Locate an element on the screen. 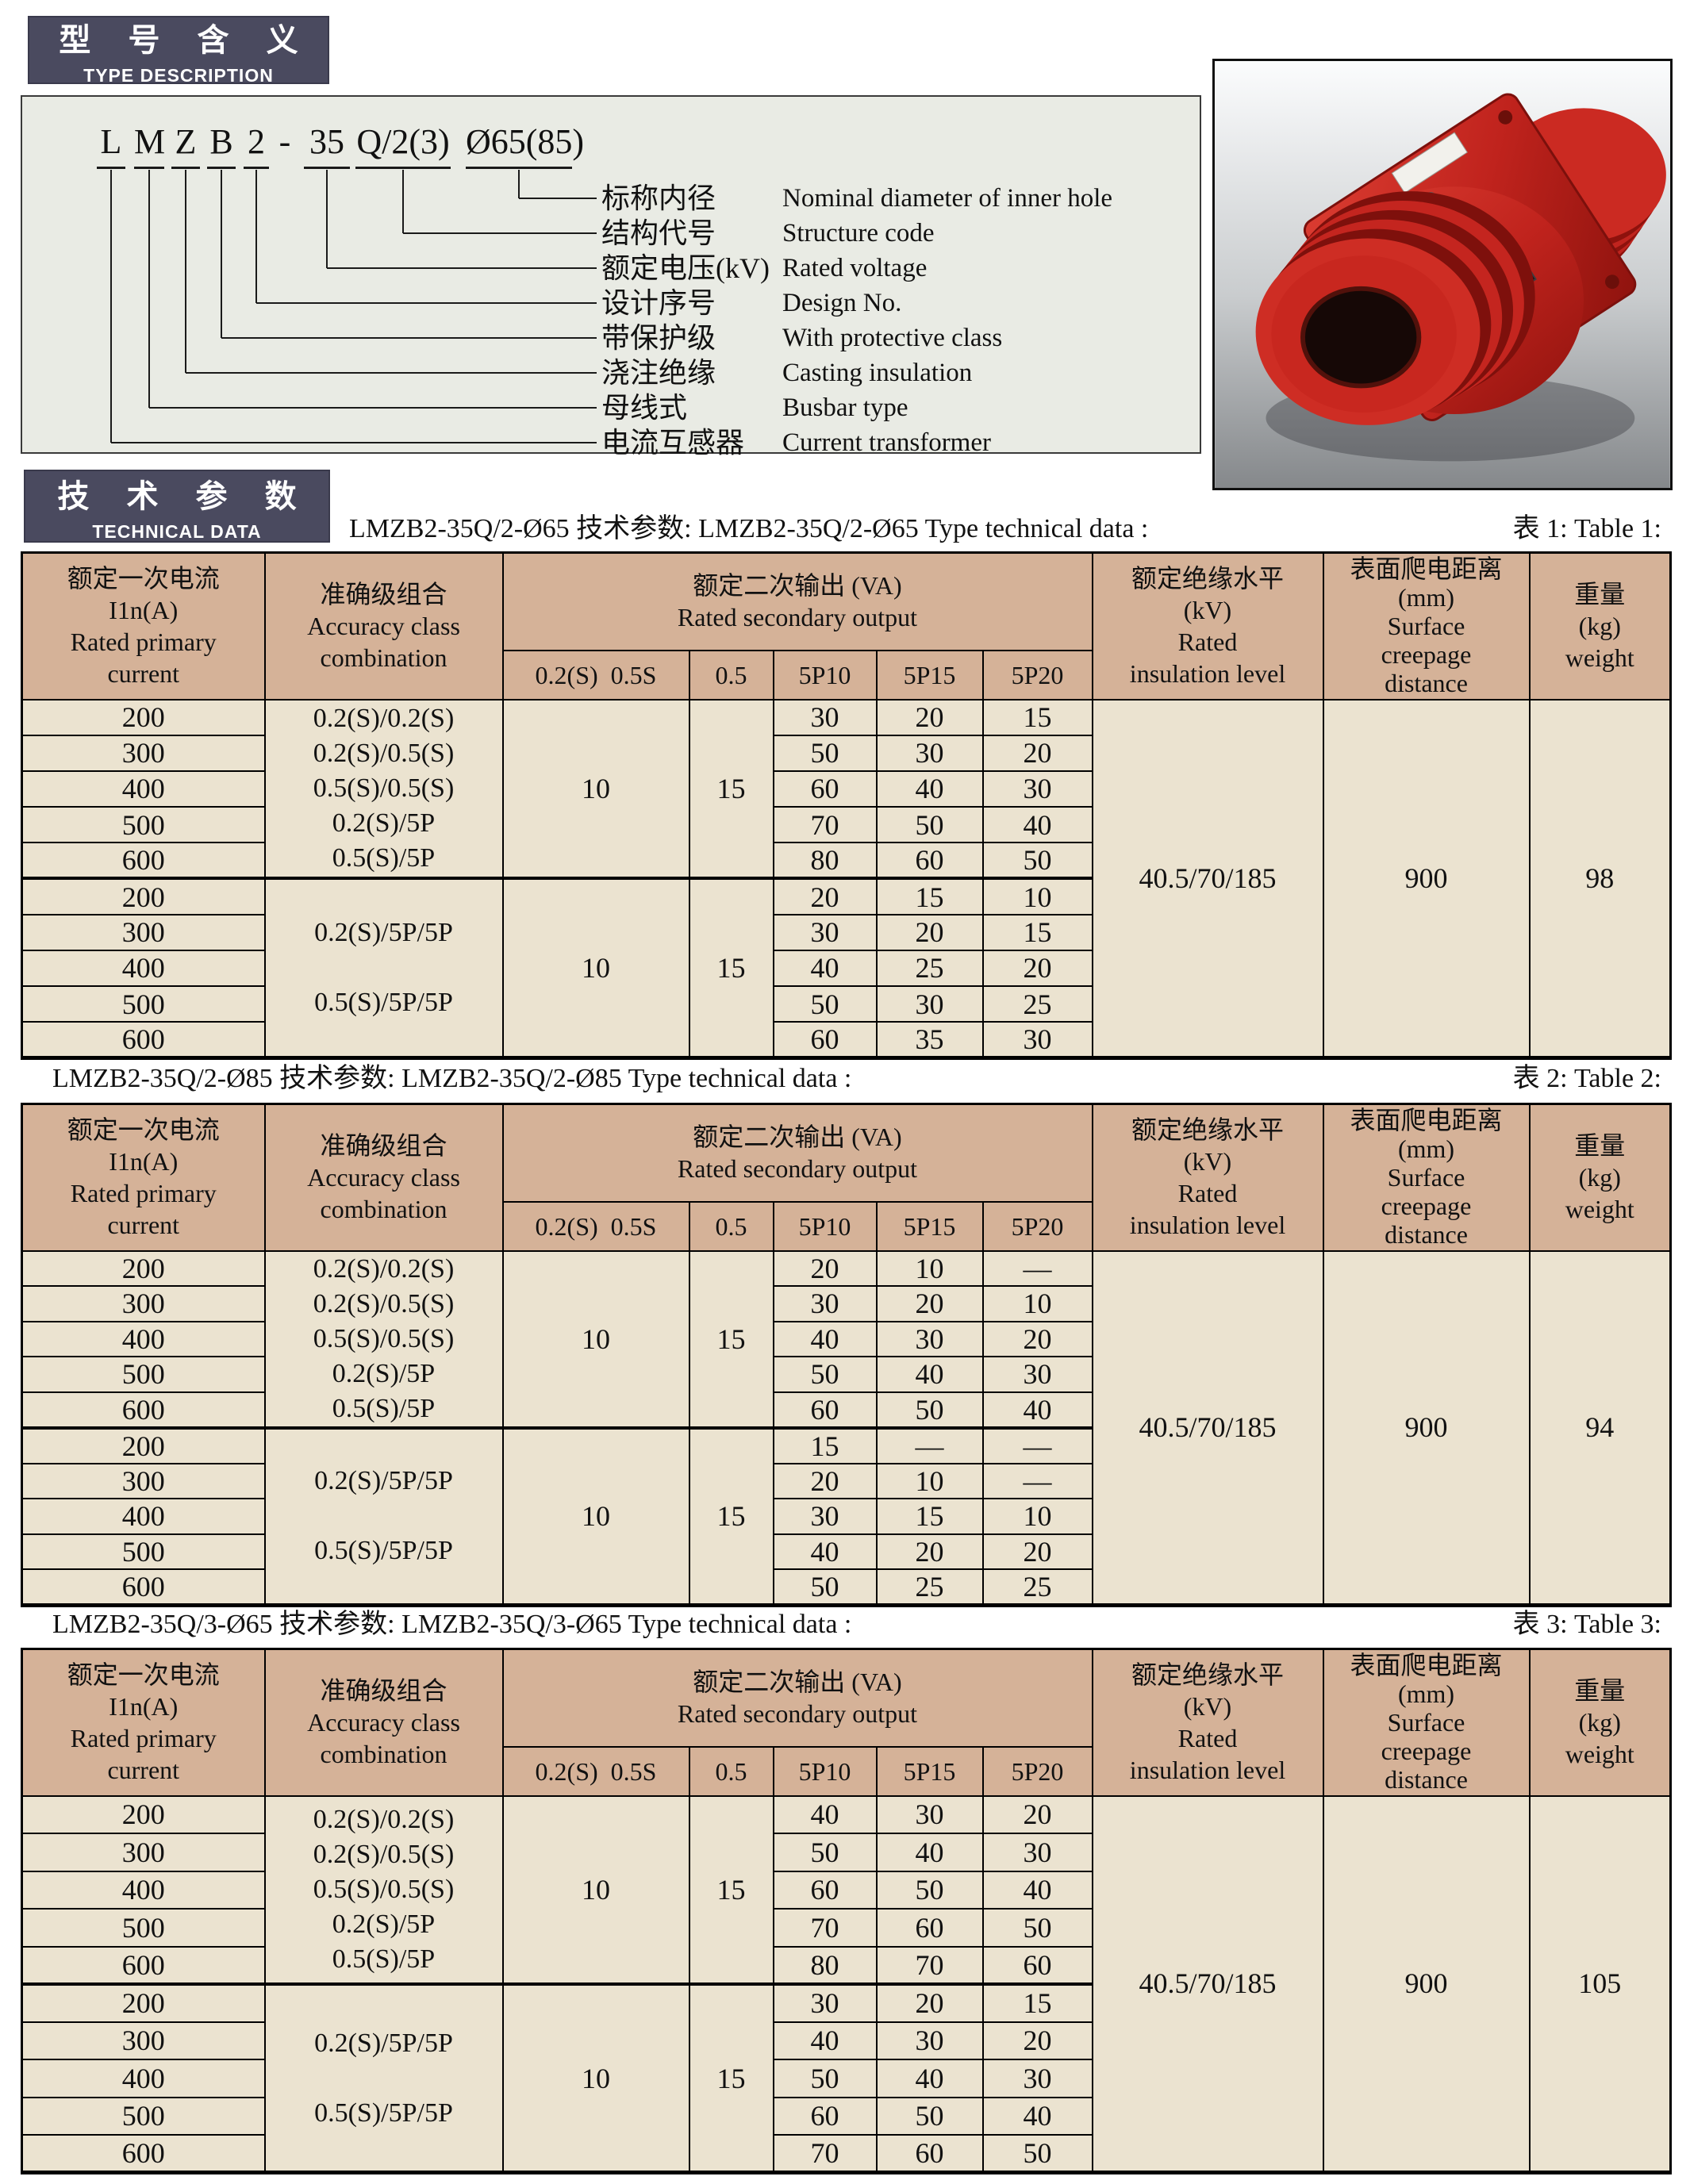  type-label-en: With protective class is located at coordinates (893, 338).